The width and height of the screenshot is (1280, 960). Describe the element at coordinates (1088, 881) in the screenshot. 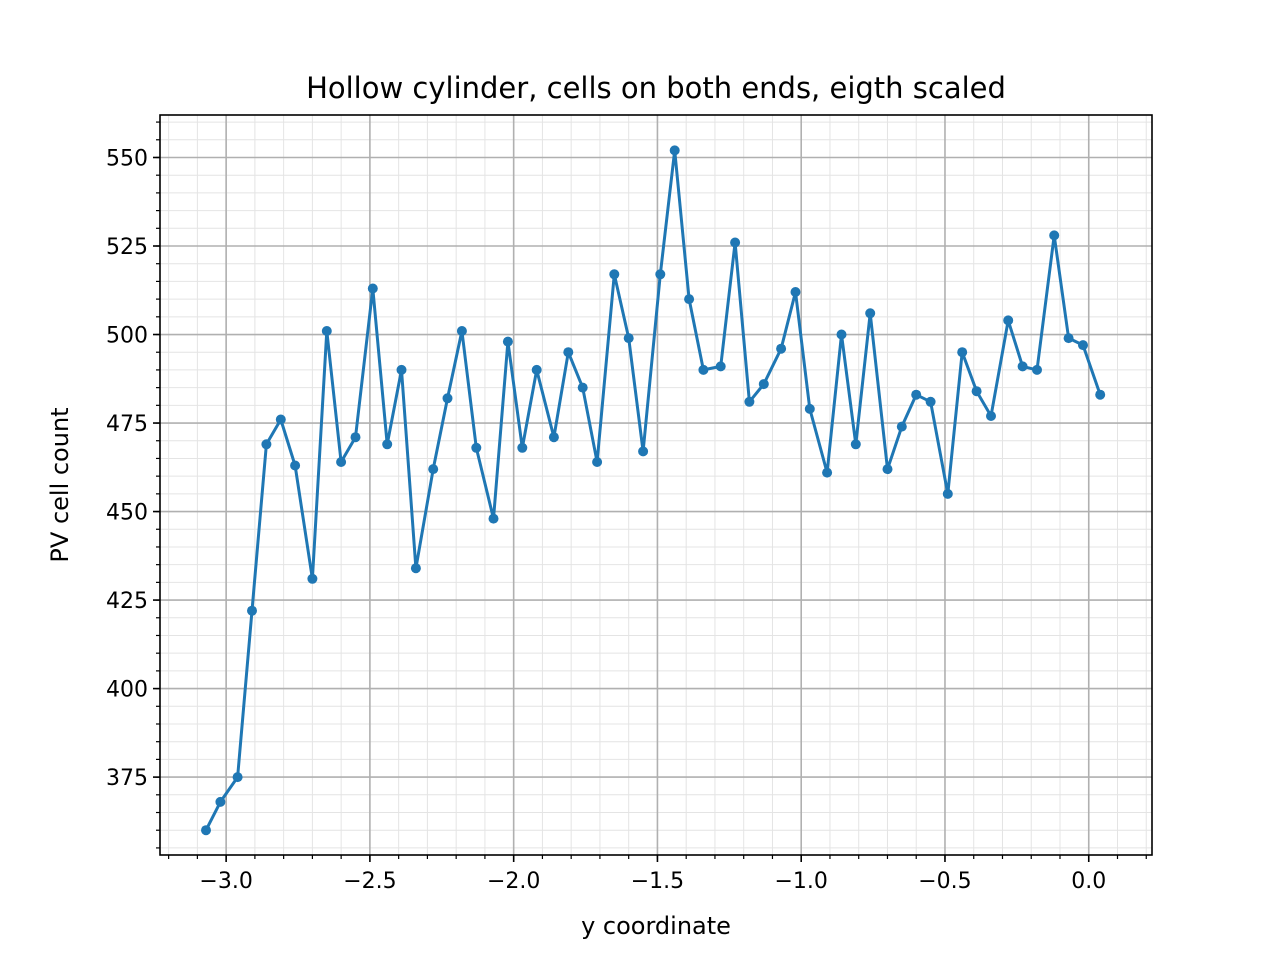

I see `x-tick-label: 0.0` at that location.